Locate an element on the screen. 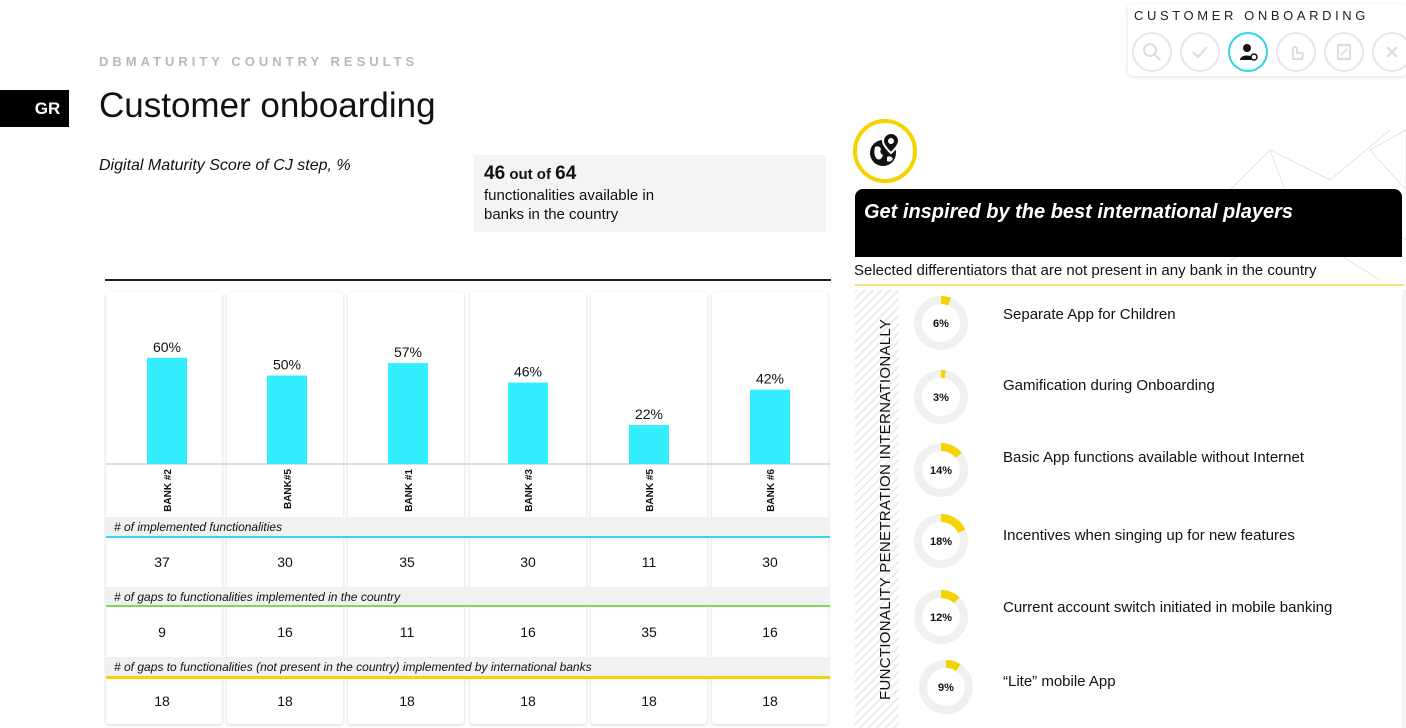  customer-onboarding-button is located at coordinates (1248, 52).